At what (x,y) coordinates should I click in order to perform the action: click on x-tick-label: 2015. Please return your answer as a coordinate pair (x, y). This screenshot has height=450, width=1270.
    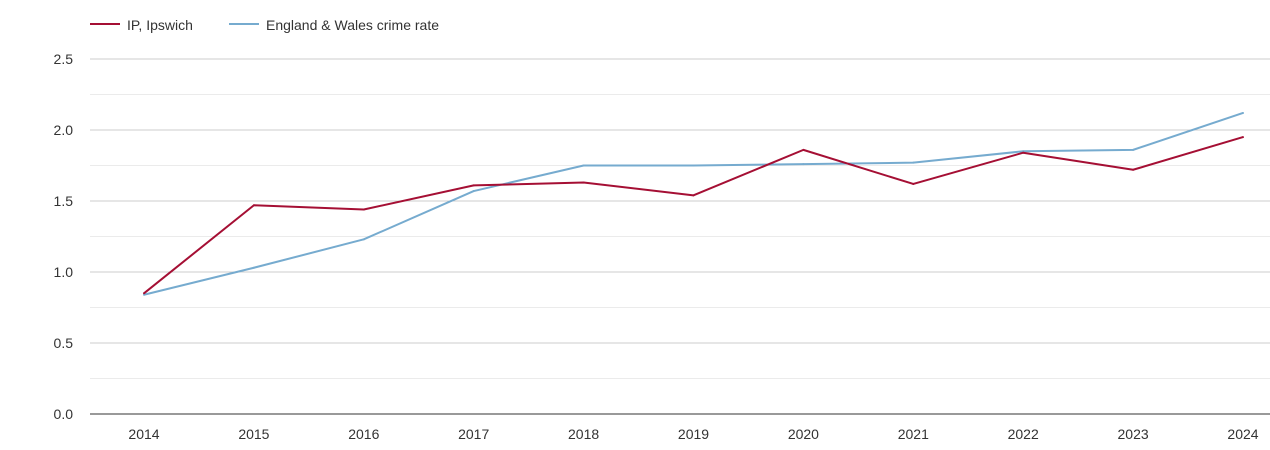
    Looking at the image, I should click on (253, 434).